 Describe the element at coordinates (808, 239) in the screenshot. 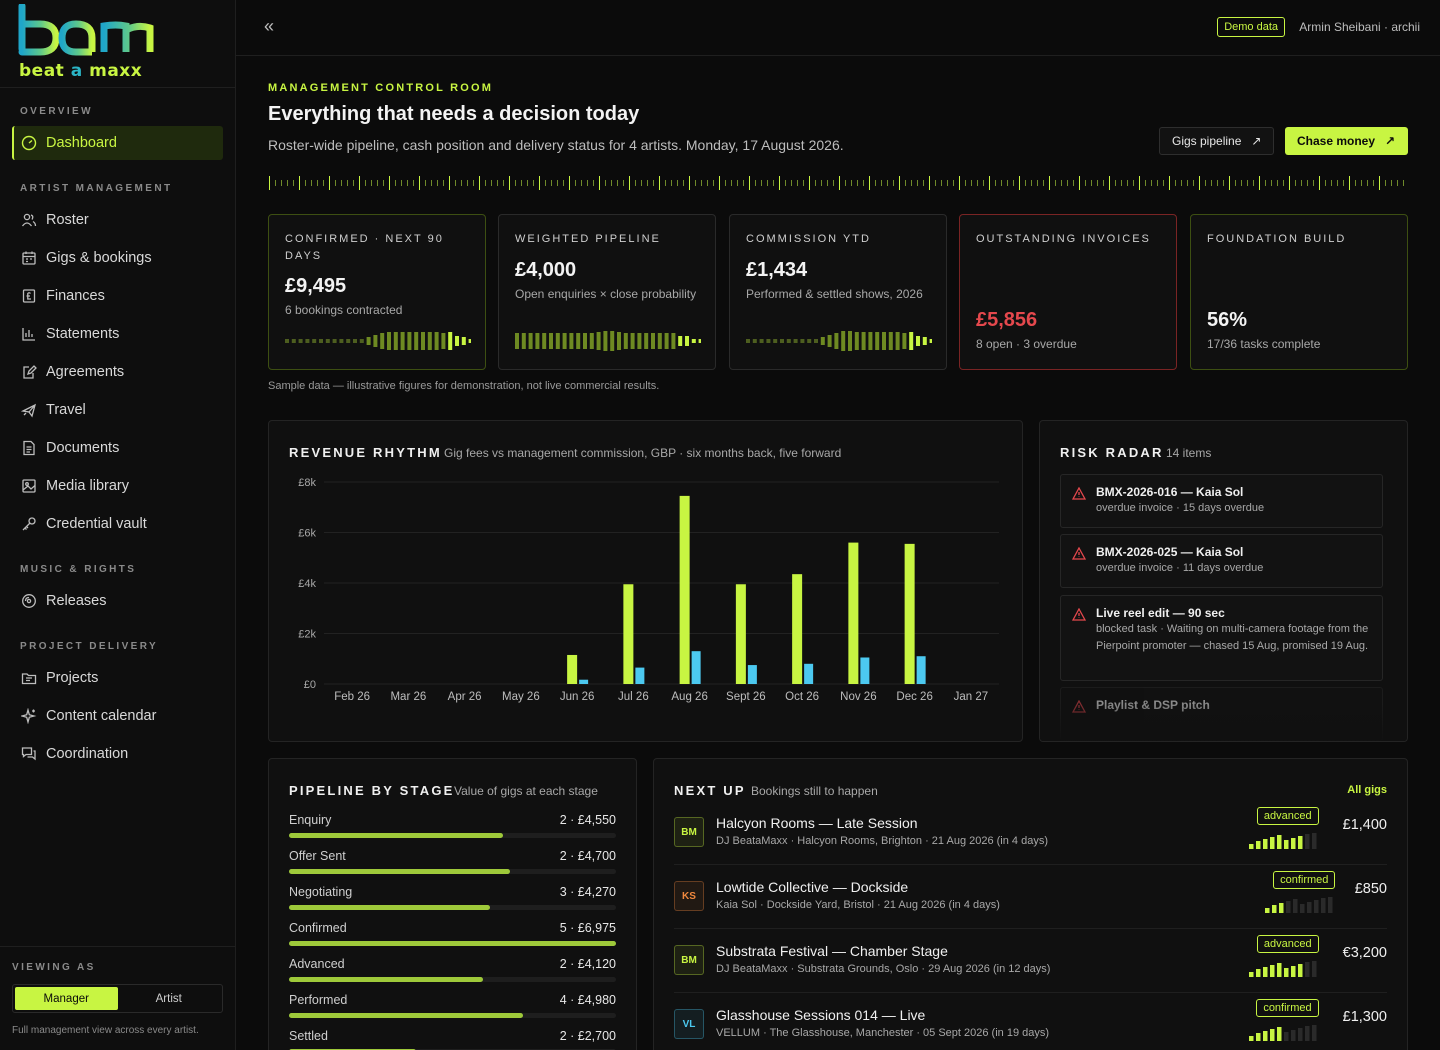

I see `kpi-label: COMMISSION YTD` at that location.